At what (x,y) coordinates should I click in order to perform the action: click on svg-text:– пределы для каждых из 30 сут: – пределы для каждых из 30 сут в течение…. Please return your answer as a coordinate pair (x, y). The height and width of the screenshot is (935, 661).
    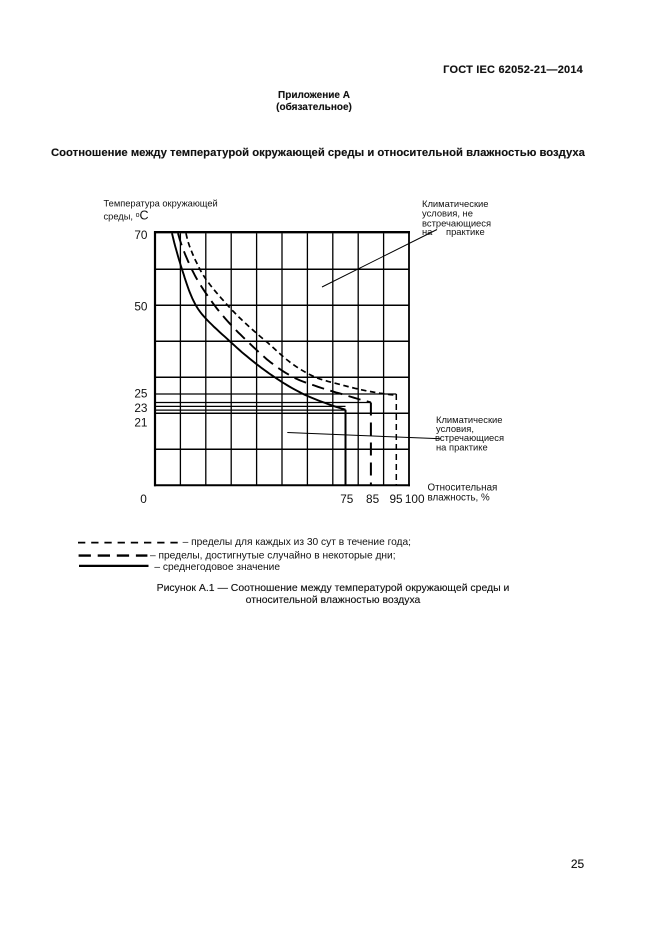
    Looking at the image, I should click on (297, 542).